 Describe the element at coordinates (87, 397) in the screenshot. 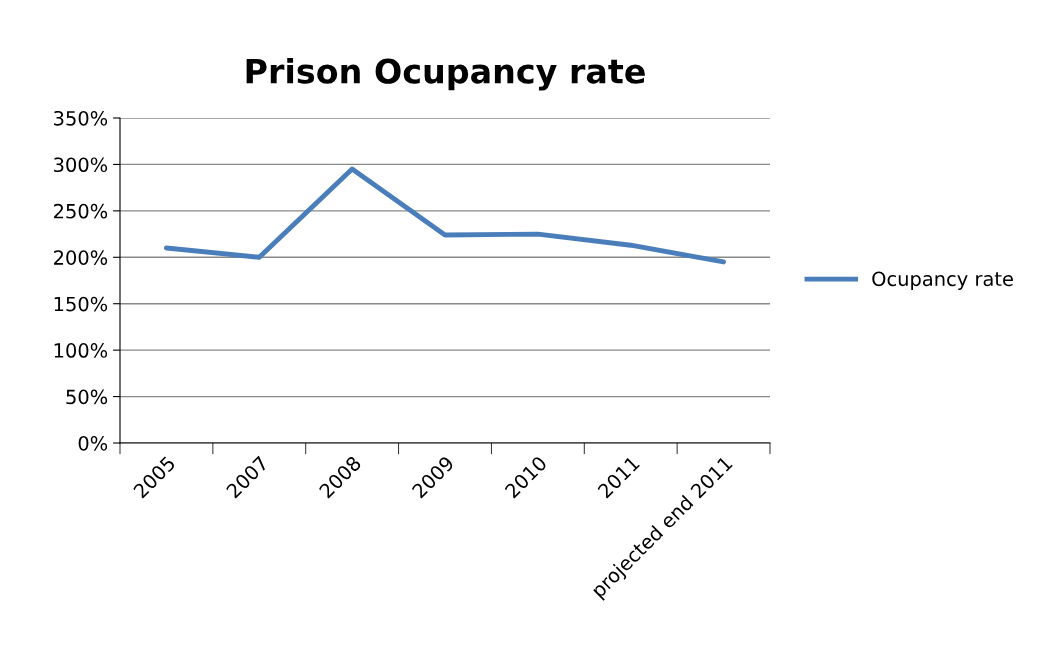

I see `y-tick-label: 50%` at that location.